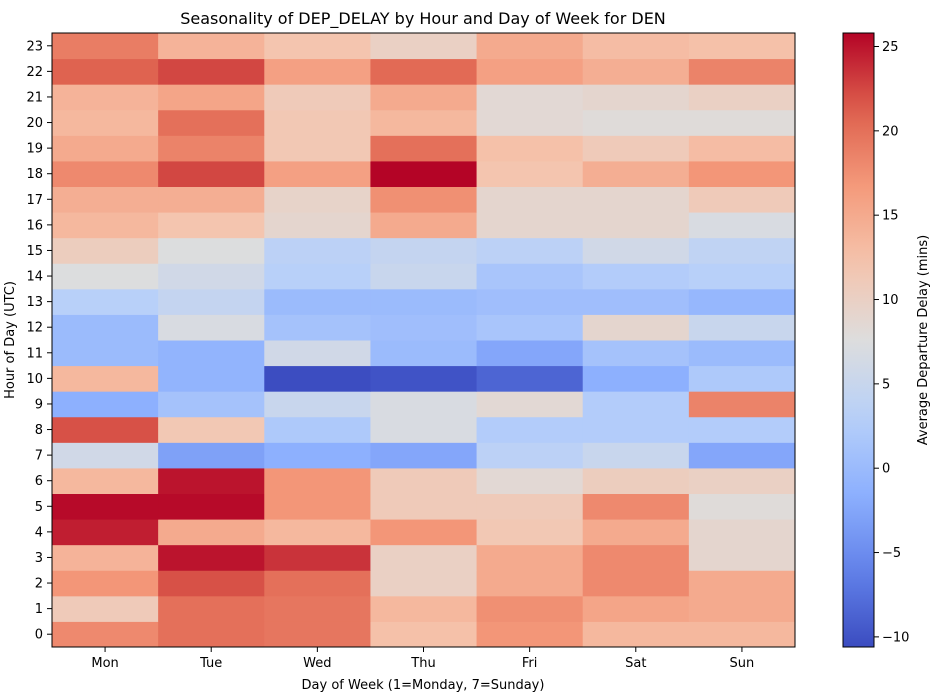 Image resolution: width=932 pixels, height=695 pixels. What do you see at coordinates (530, 663) in the screenshot?
I see `x-tick-label: Fri` at bounding box center [530, 663].